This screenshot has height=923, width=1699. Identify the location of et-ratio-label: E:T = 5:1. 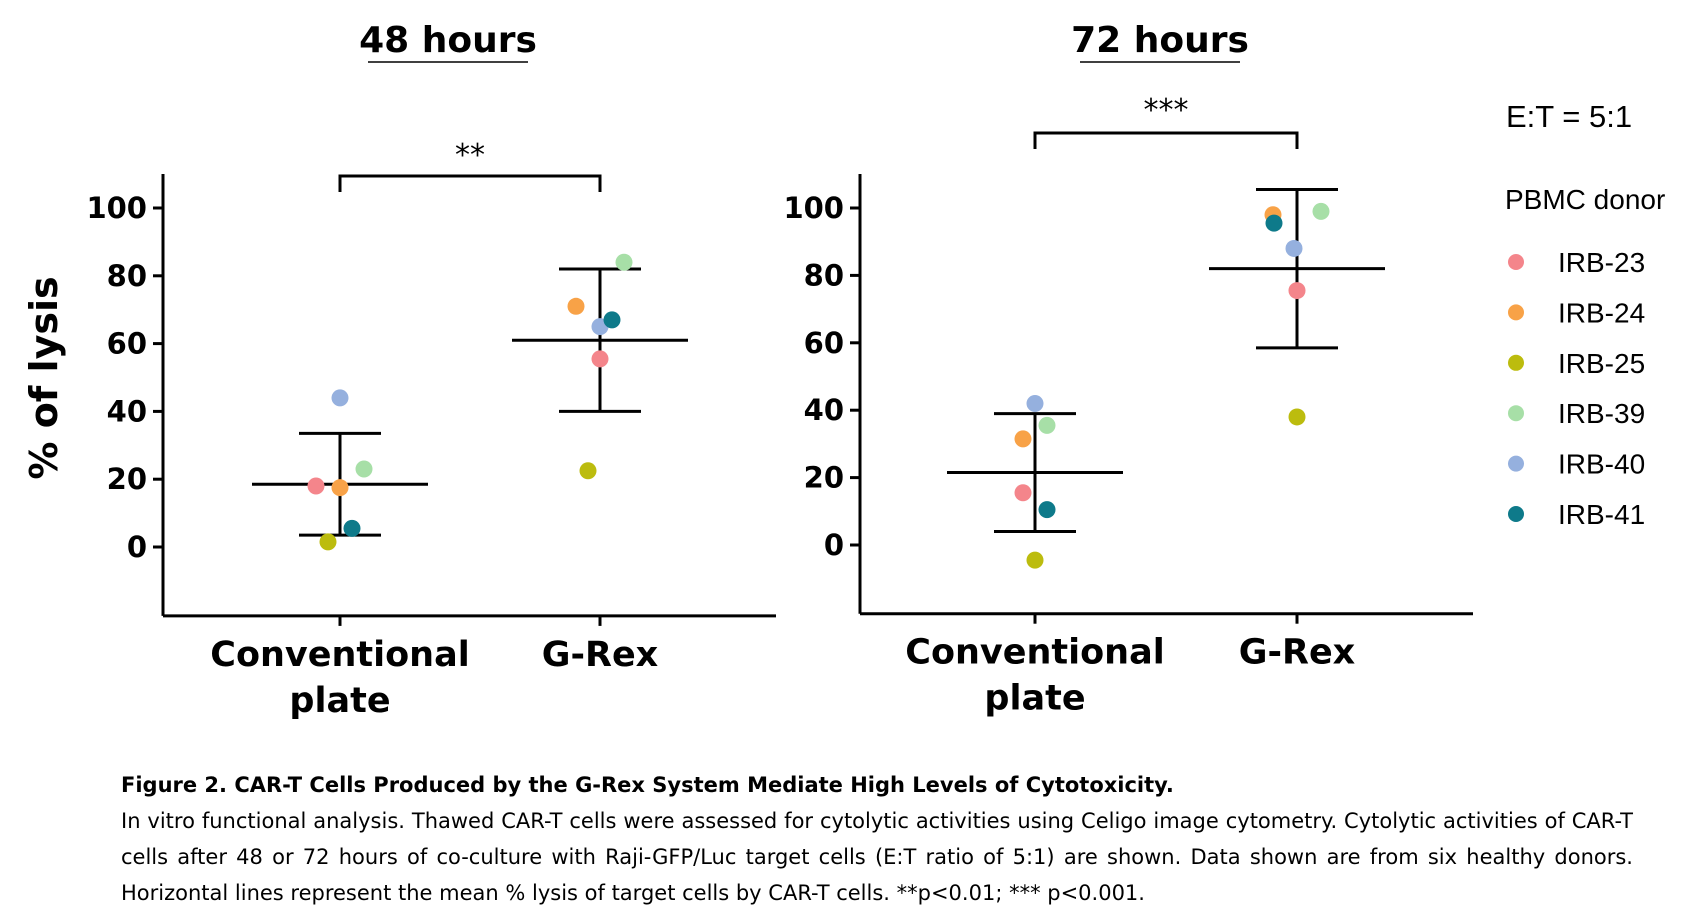
(1569, 116).